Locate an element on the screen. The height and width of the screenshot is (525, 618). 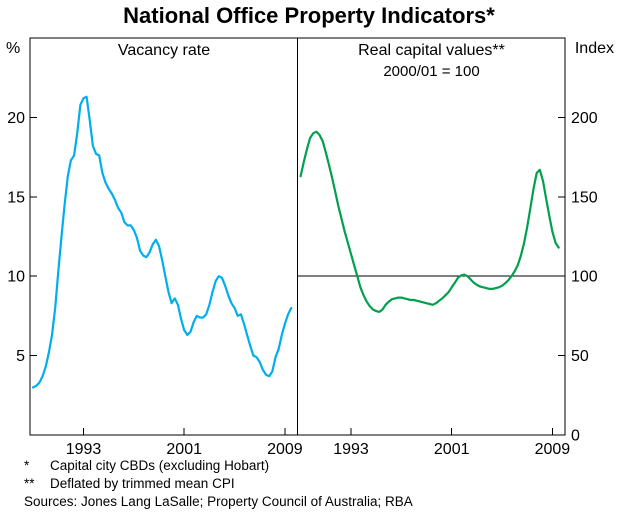
right-panel-title: Real capital values** is located at coordinates (431, 50).